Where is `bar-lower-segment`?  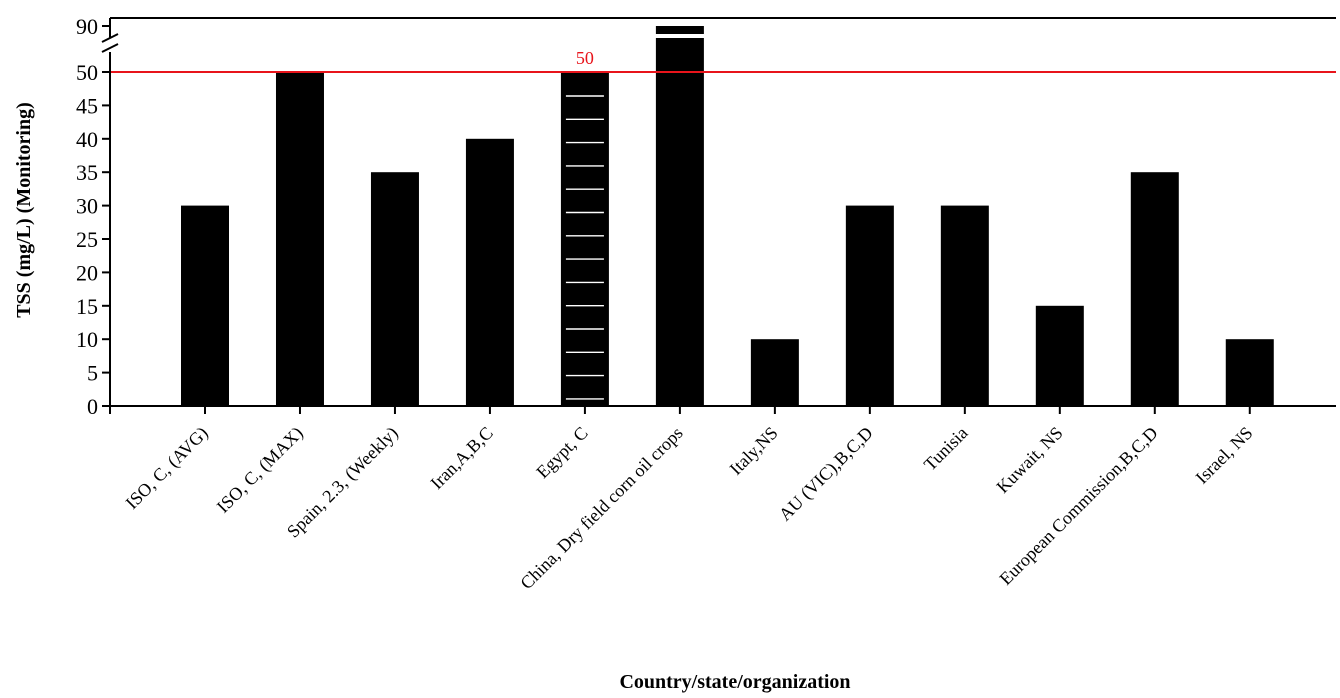
bar-lower-segment is located at coordinates (679, 222).